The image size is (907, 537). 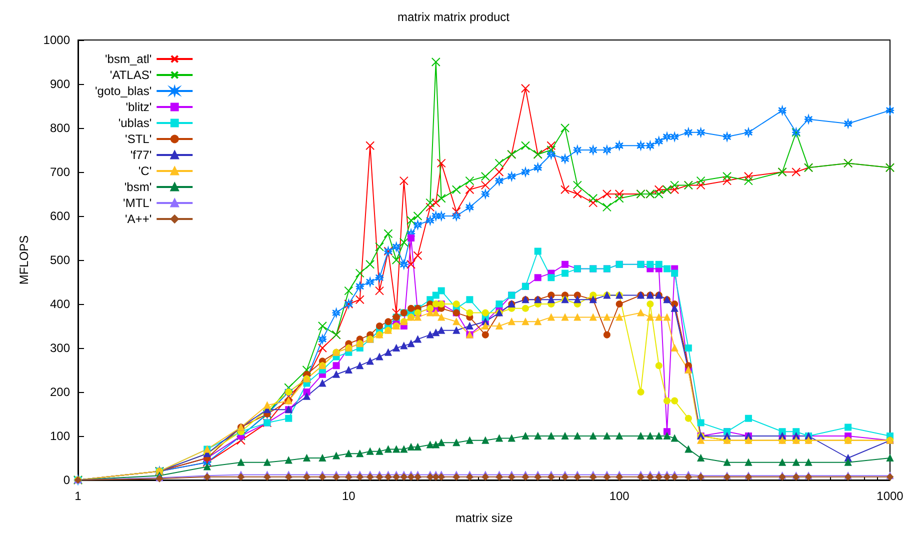 I want to click on y-tick-label: 400, so click(x=60, y=304).